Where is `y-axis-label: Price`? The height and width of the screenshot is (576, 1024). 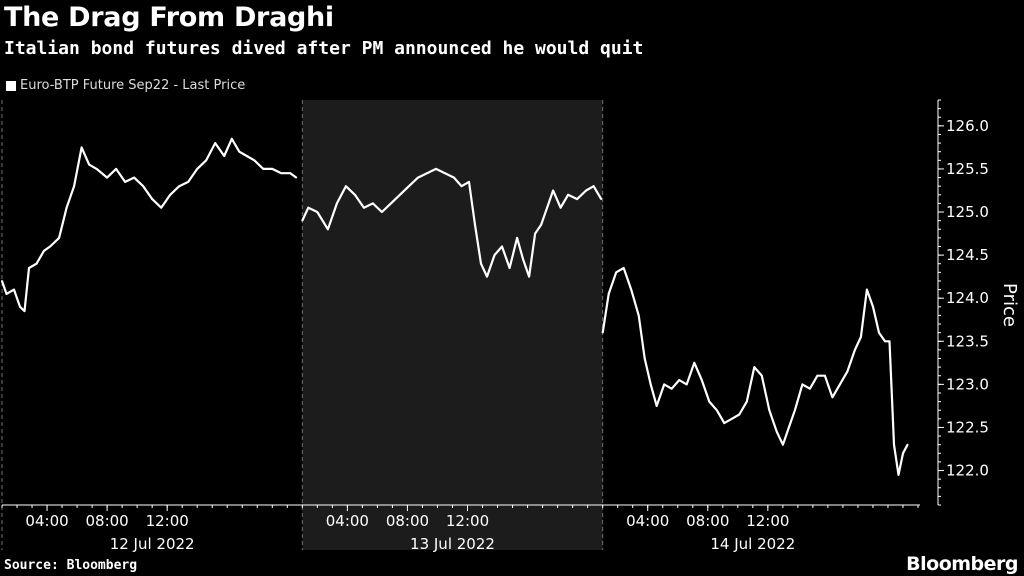 y-axis-label: Price is located at coordinates (1009, 305).